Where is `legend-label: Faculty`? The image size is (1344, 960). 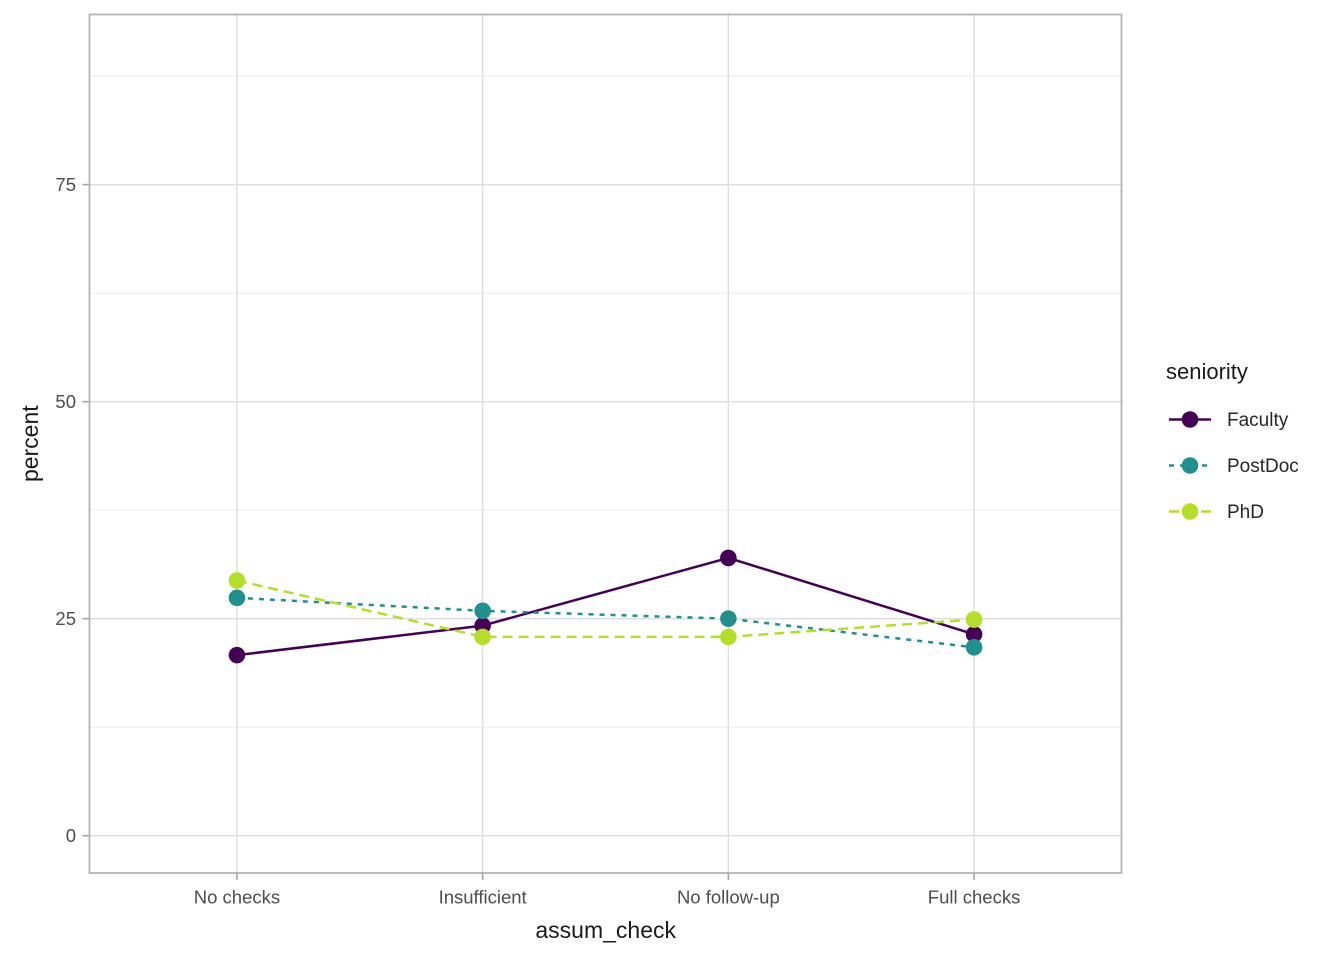
legend-label: Faculty is located at coordinates (1258, 420).